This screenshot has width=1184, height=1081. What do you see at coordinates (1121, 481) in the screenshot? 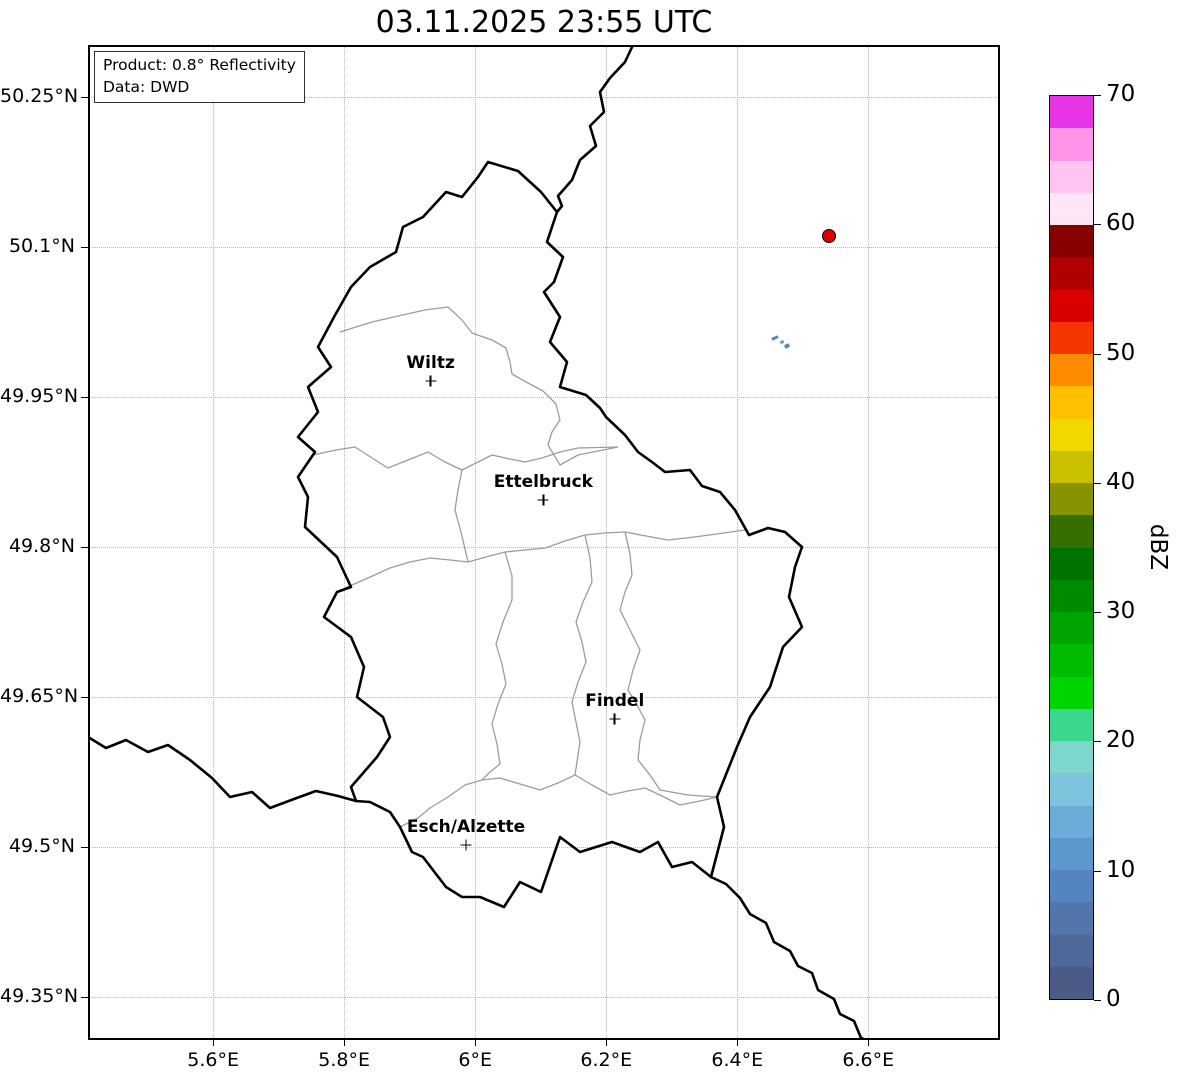
I see `colorbar-tick-label: 40` at bounding box center [1121, 481].